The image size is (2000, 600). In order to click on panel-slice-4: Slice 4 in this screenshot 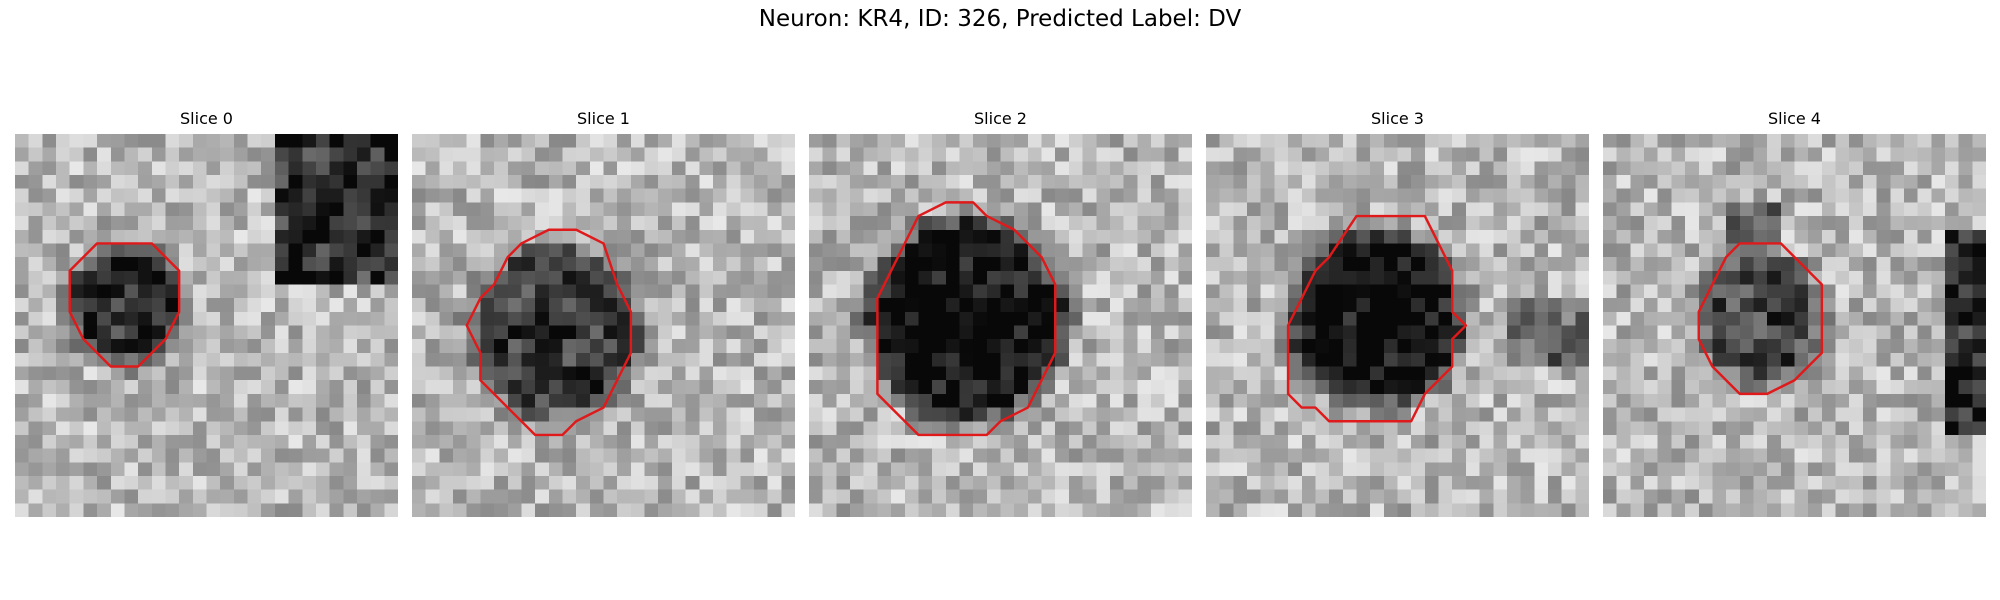, I will do `click(1794, 312)`.